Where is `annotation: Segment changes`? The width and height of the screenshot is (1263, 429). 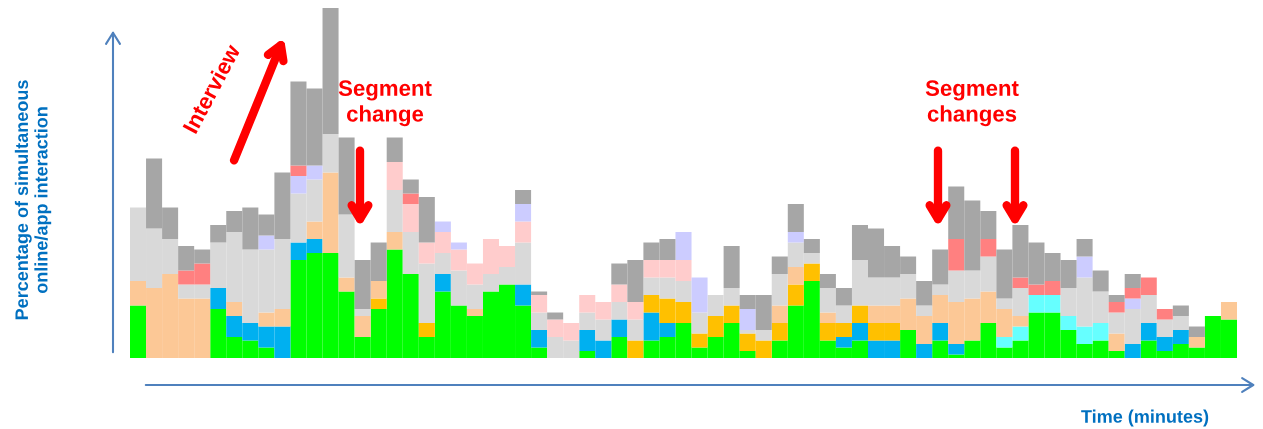 annotation: Segment changes is located at coordinates (972, 103).